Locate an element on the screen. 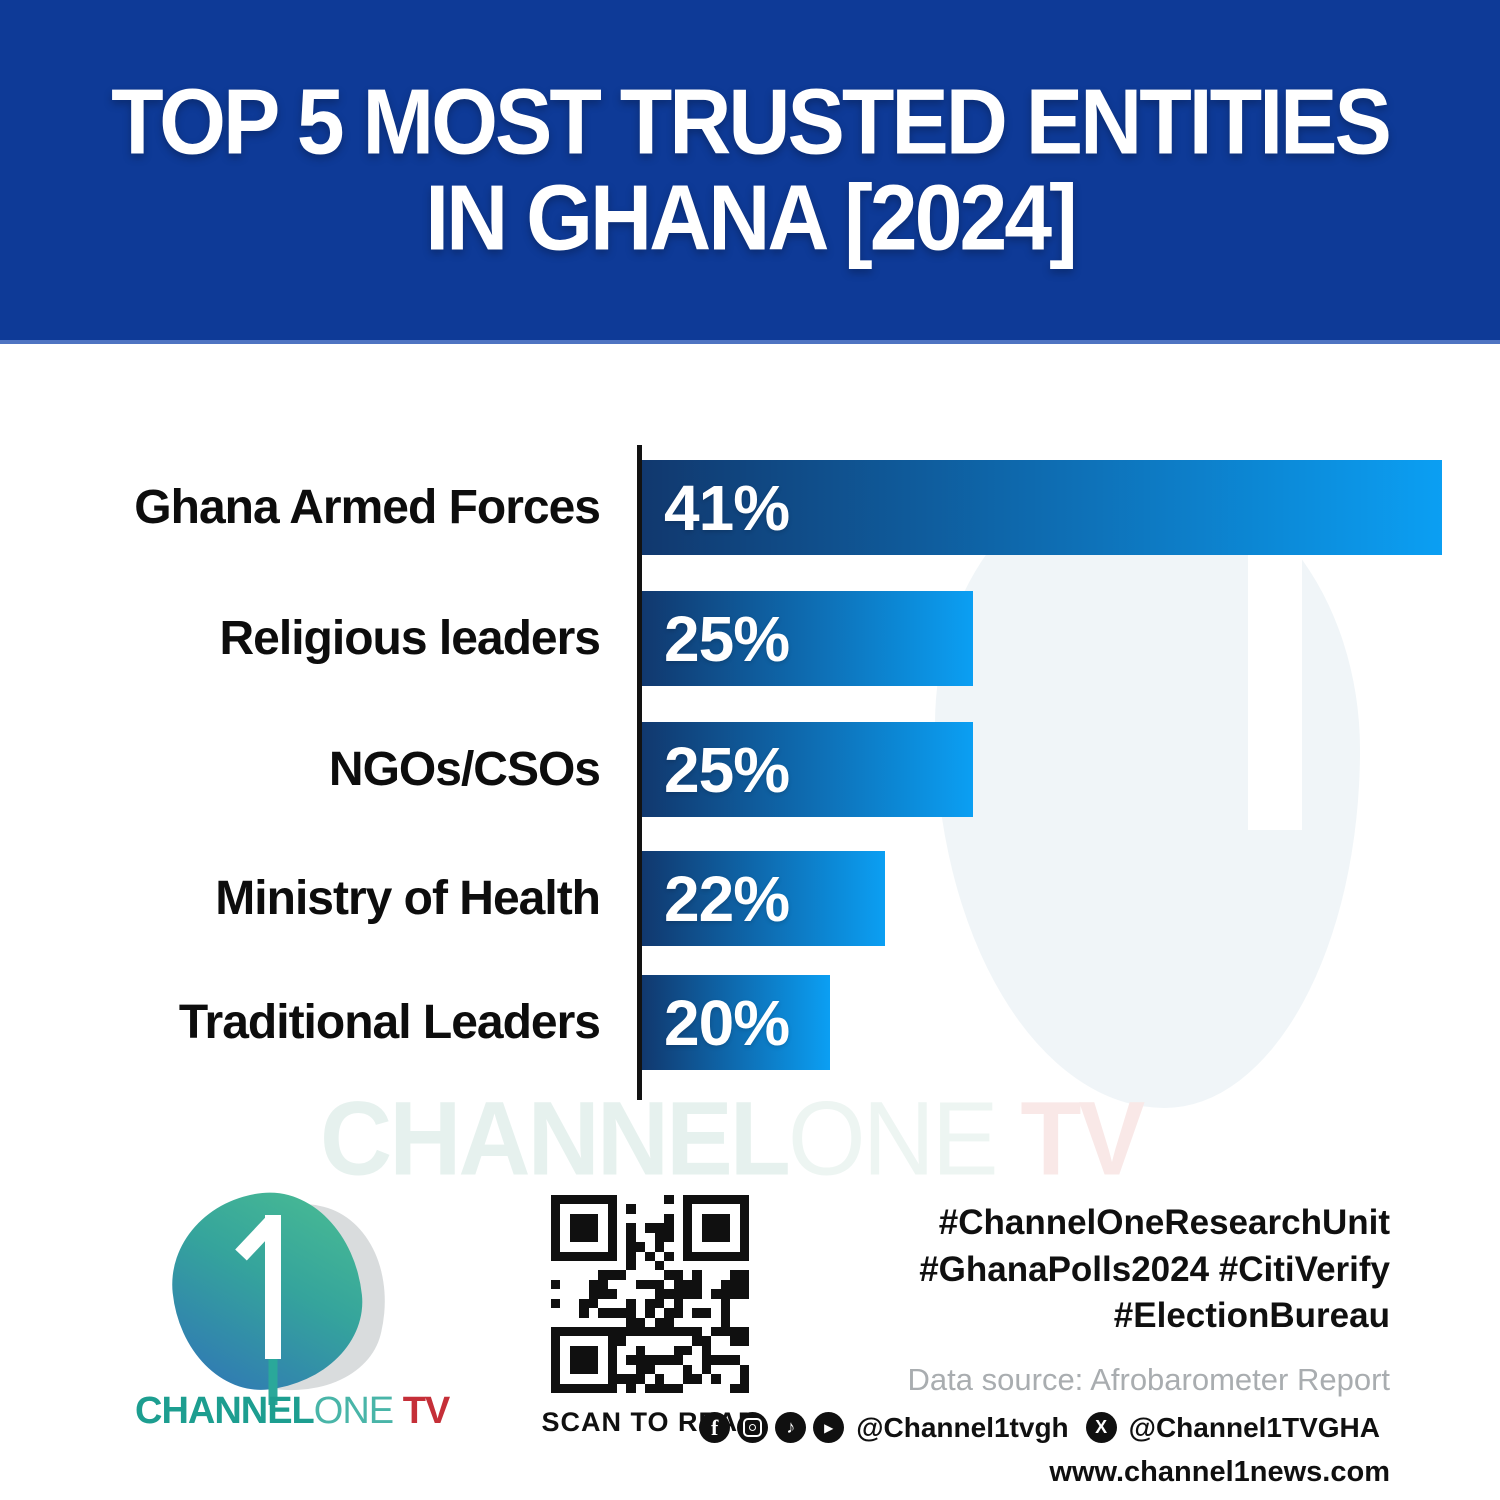 This screenshot has height=1500, width=1500. bar-category-label: Religious leaders is located at coordinates (410, 638).